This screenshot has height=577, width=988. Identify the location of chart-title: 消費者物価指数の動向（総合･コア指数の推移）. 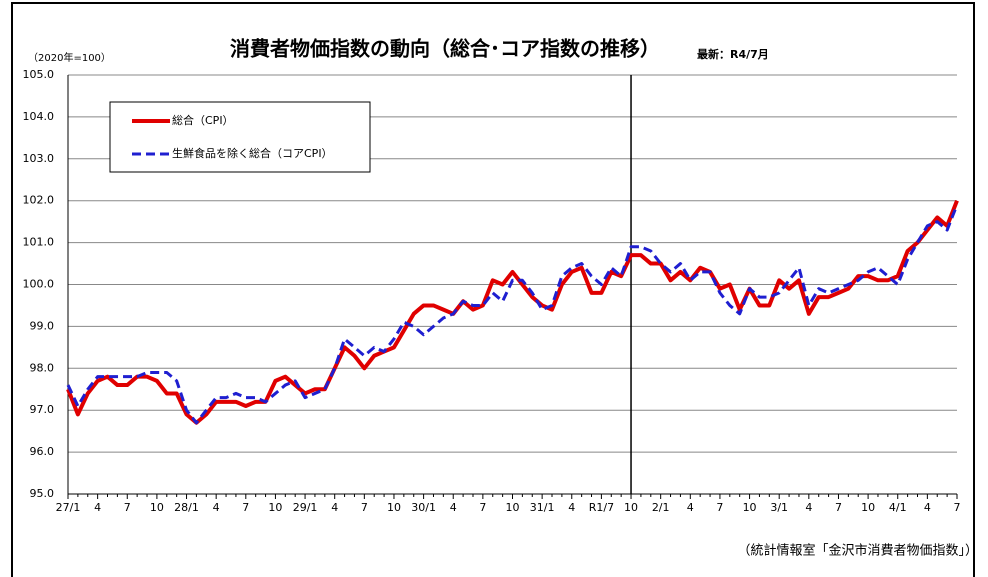
(445, 49).